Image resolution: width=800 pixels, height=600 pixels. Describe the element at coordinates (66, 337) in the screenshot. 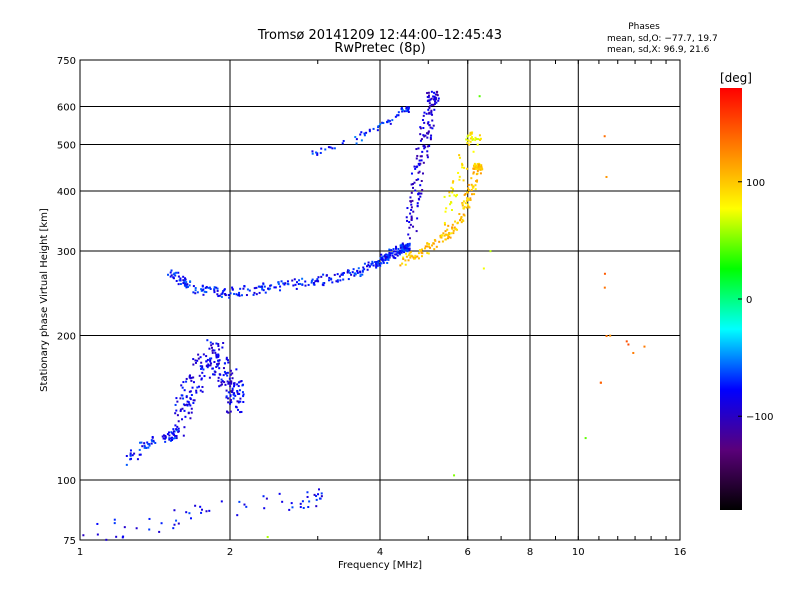

I see `y-tick-label: 200` at that location.